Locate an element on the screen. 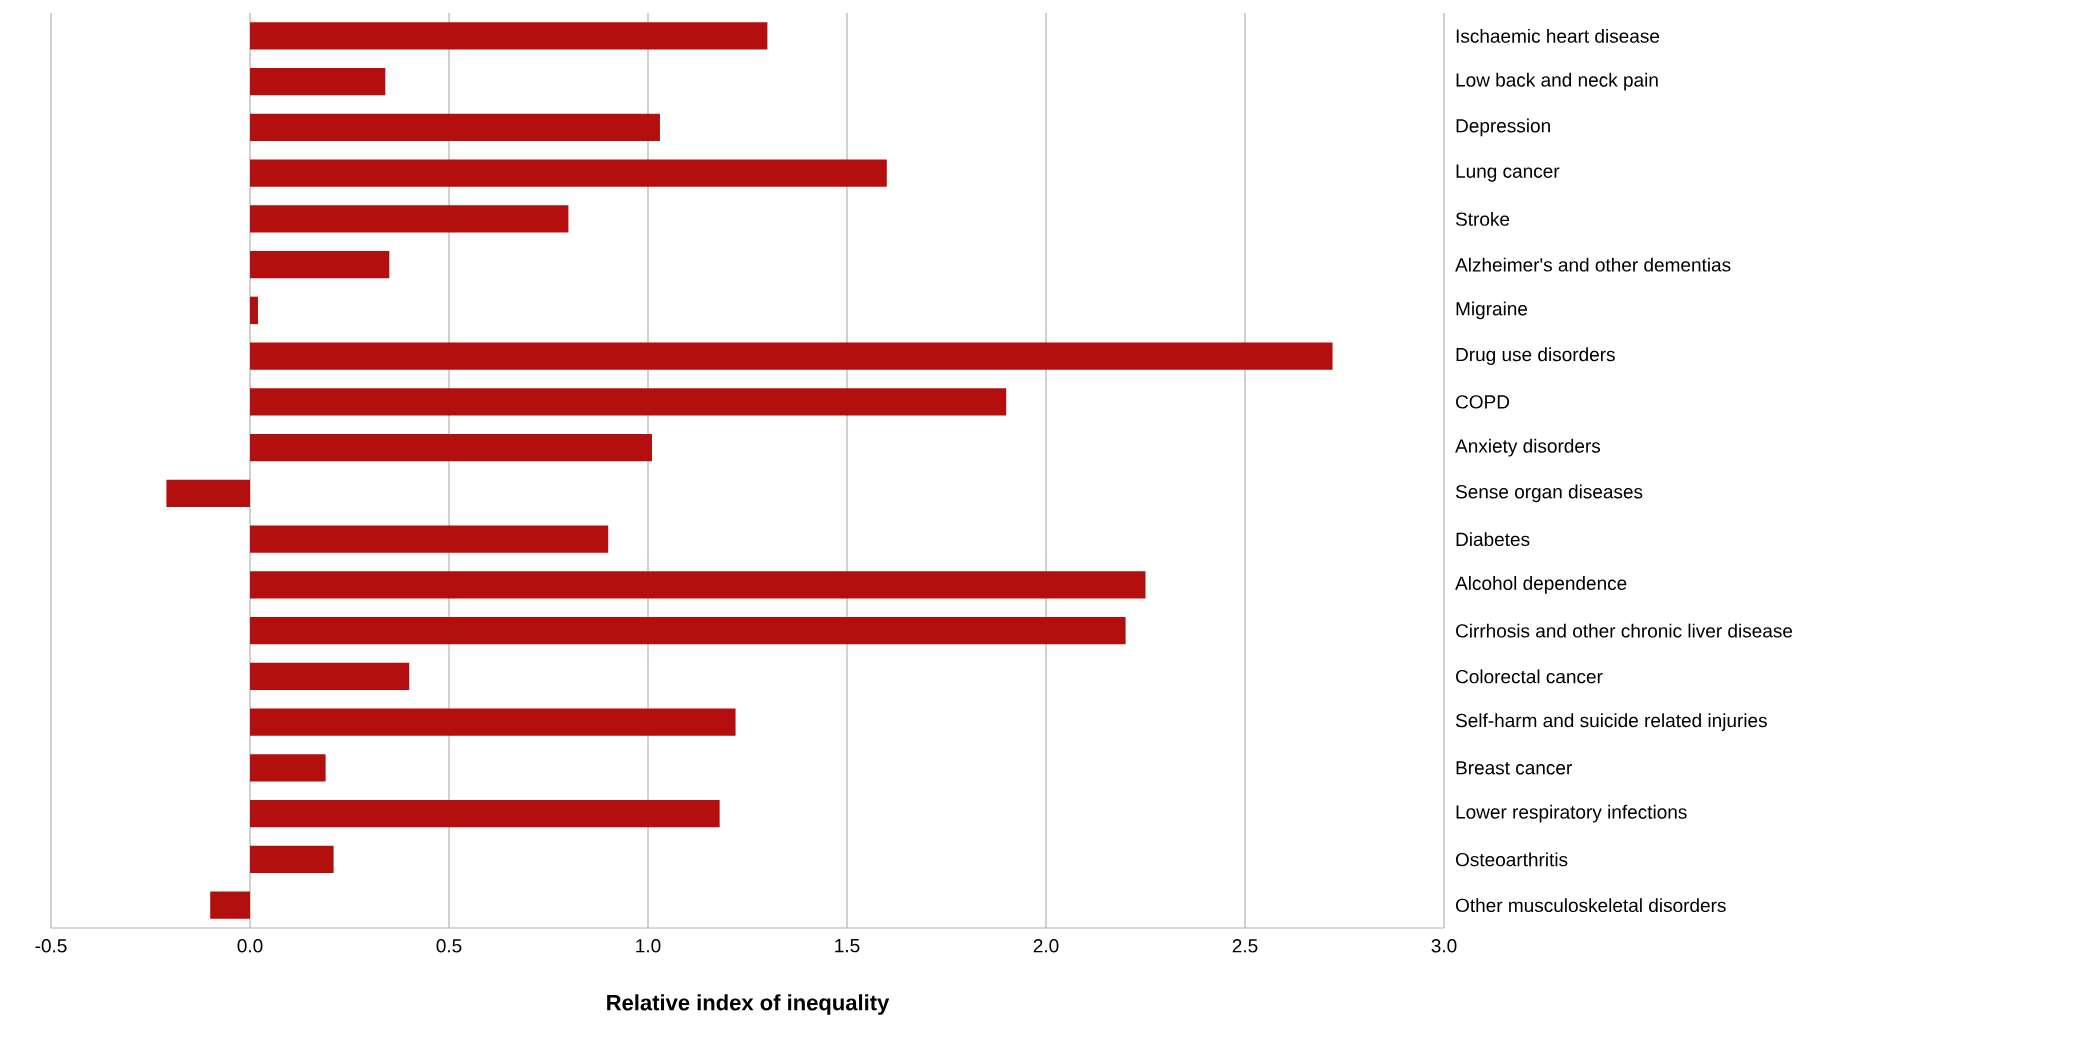  y-tick-label: Alzheimer's and other dementias is located at coordinates (1593, 264).